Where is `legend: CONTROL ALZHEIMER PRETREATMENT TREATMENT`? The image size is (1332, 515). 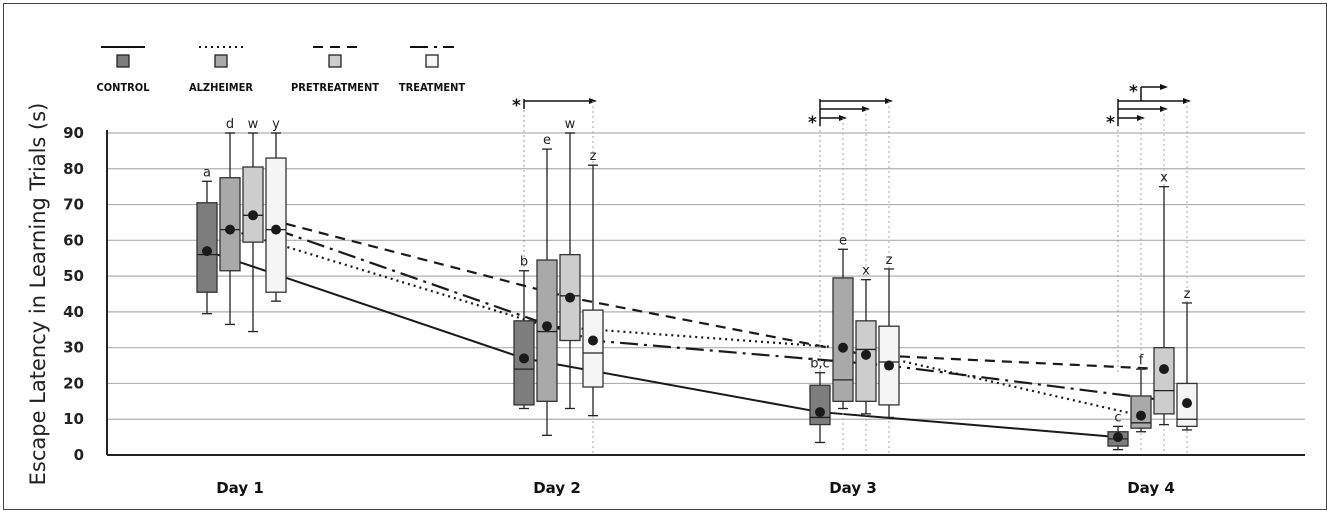
legend: CONTROL ALZHEIMER PRETREATMENT TREATMENT is located at coordinates (281, 70).